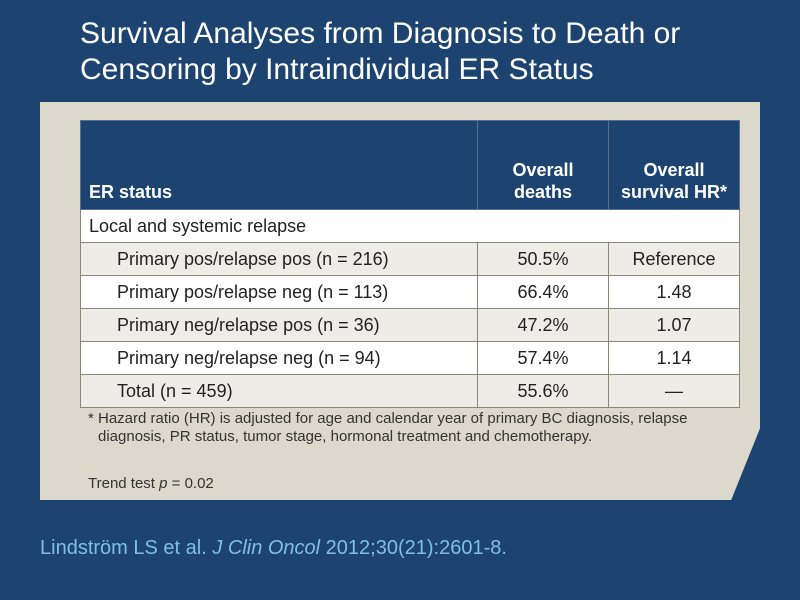  What do you see at coordinates (190, 483) in the screenshot?
I see `trend-value: = 0.02` at bounding box center [190, 483].